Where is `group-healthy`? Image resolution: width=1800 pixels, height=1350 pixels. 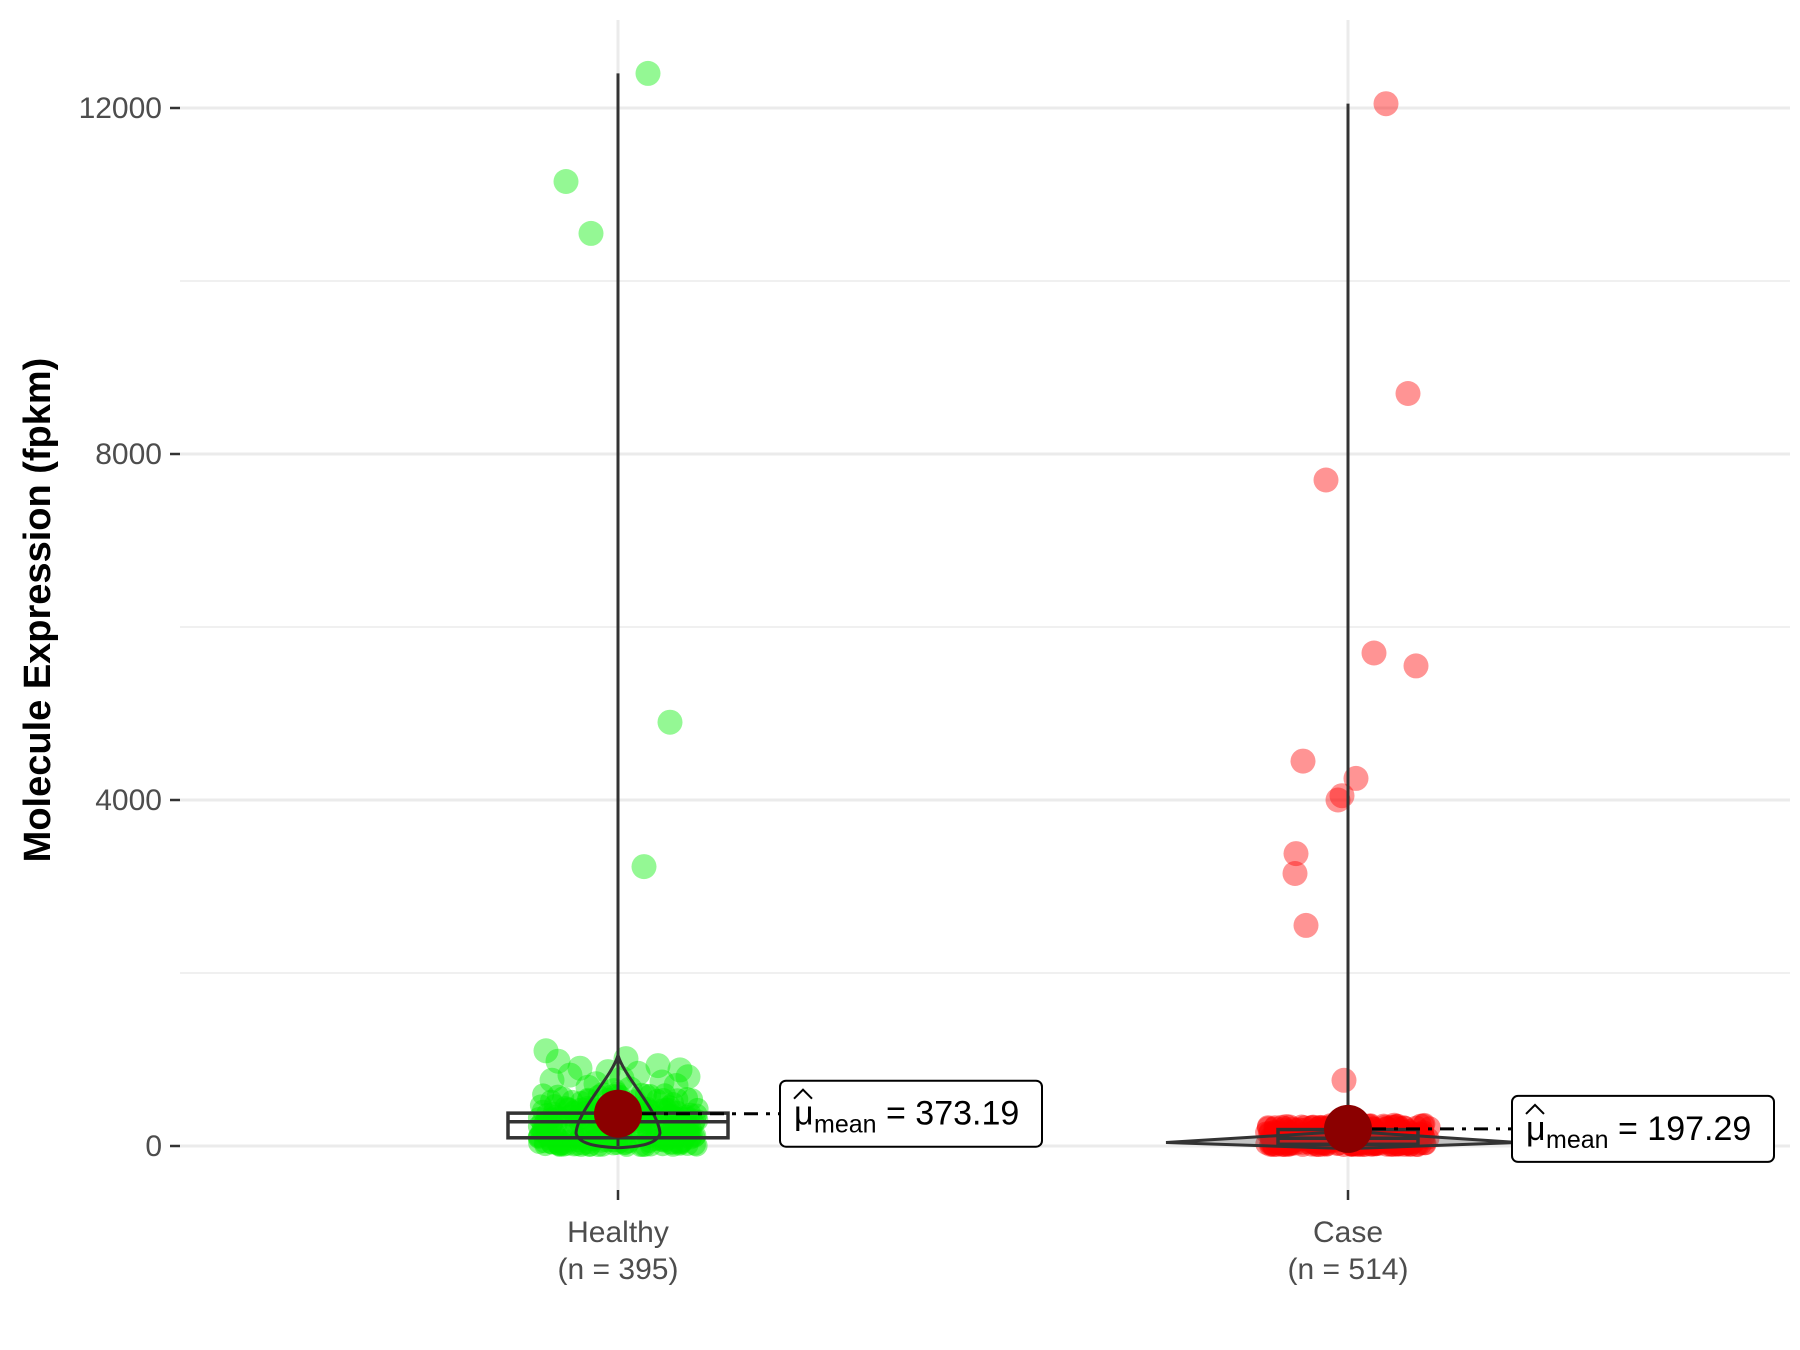
group-healthy is located at coordinates (618, 608).